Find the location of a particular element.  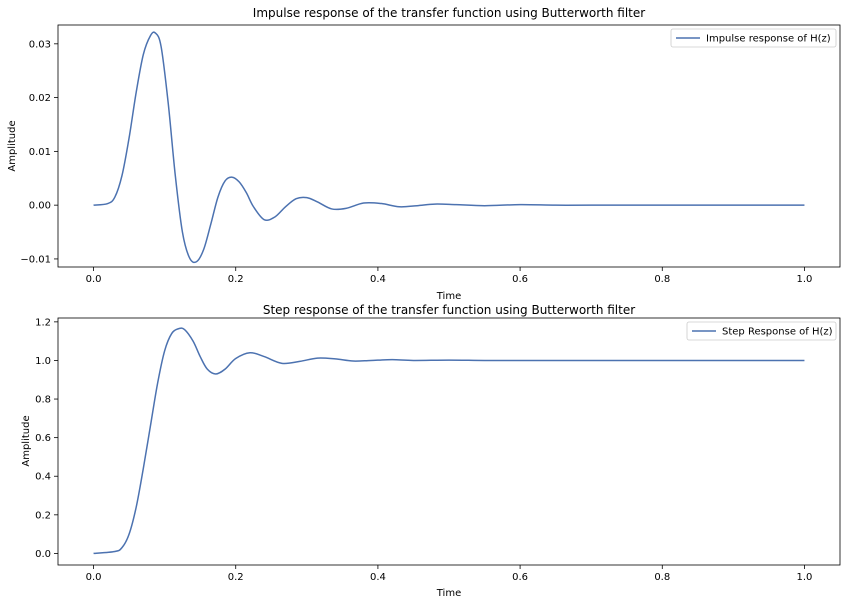

step-y-tick-label: 1.0 is located at coordinates (43, 361).